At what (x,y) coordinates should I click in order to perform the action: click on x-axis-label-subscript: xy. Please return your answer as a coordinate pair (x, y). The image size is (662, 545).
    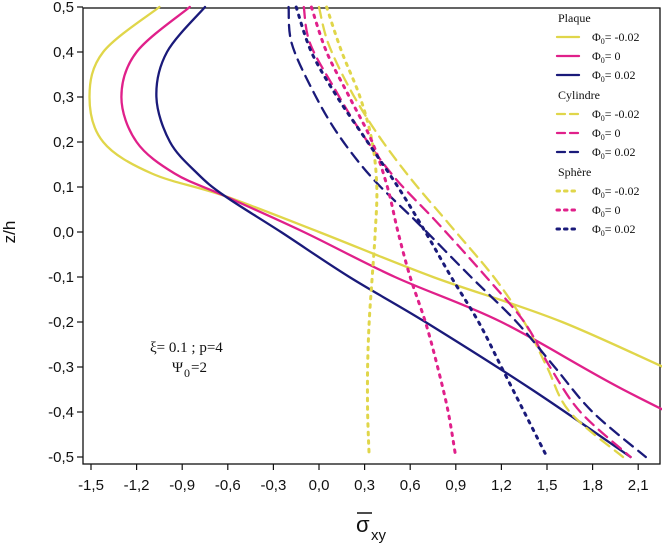
    Looking at the image, I should click on (379, 535).